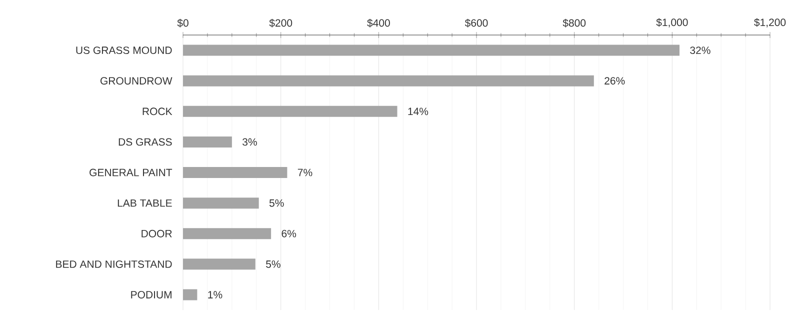 Image resolution: width=803 pixels, height=320 pixels. What do you see at coordinates (289, 234) in the screenshot?
I see `annotation: 6%` at bounding box center [289, 234].